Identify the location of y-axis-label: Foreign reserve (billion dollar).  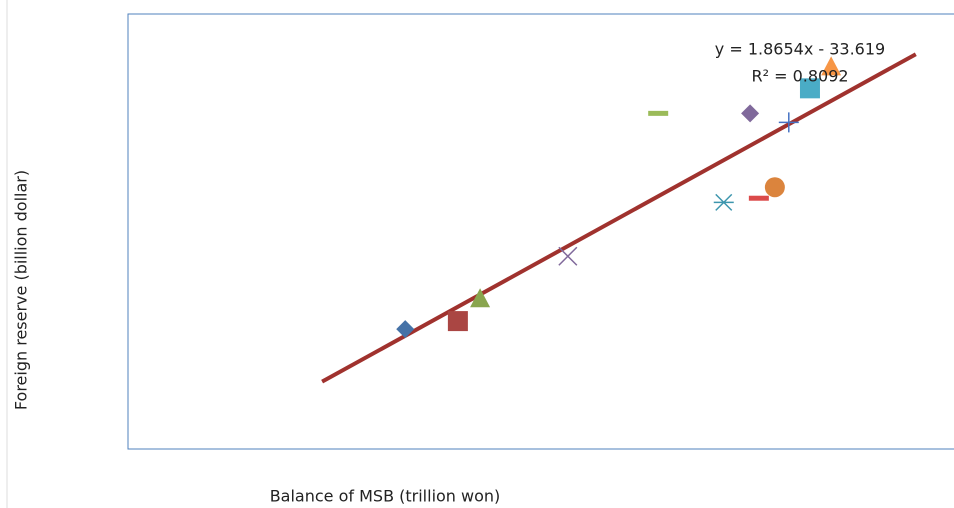
(21, 290).